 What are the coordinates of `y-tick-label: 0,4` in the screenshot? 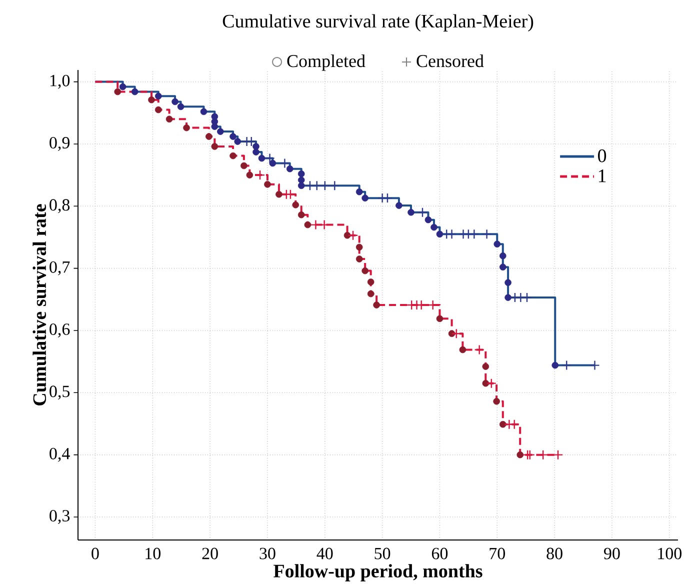 It's located at (60, 455).